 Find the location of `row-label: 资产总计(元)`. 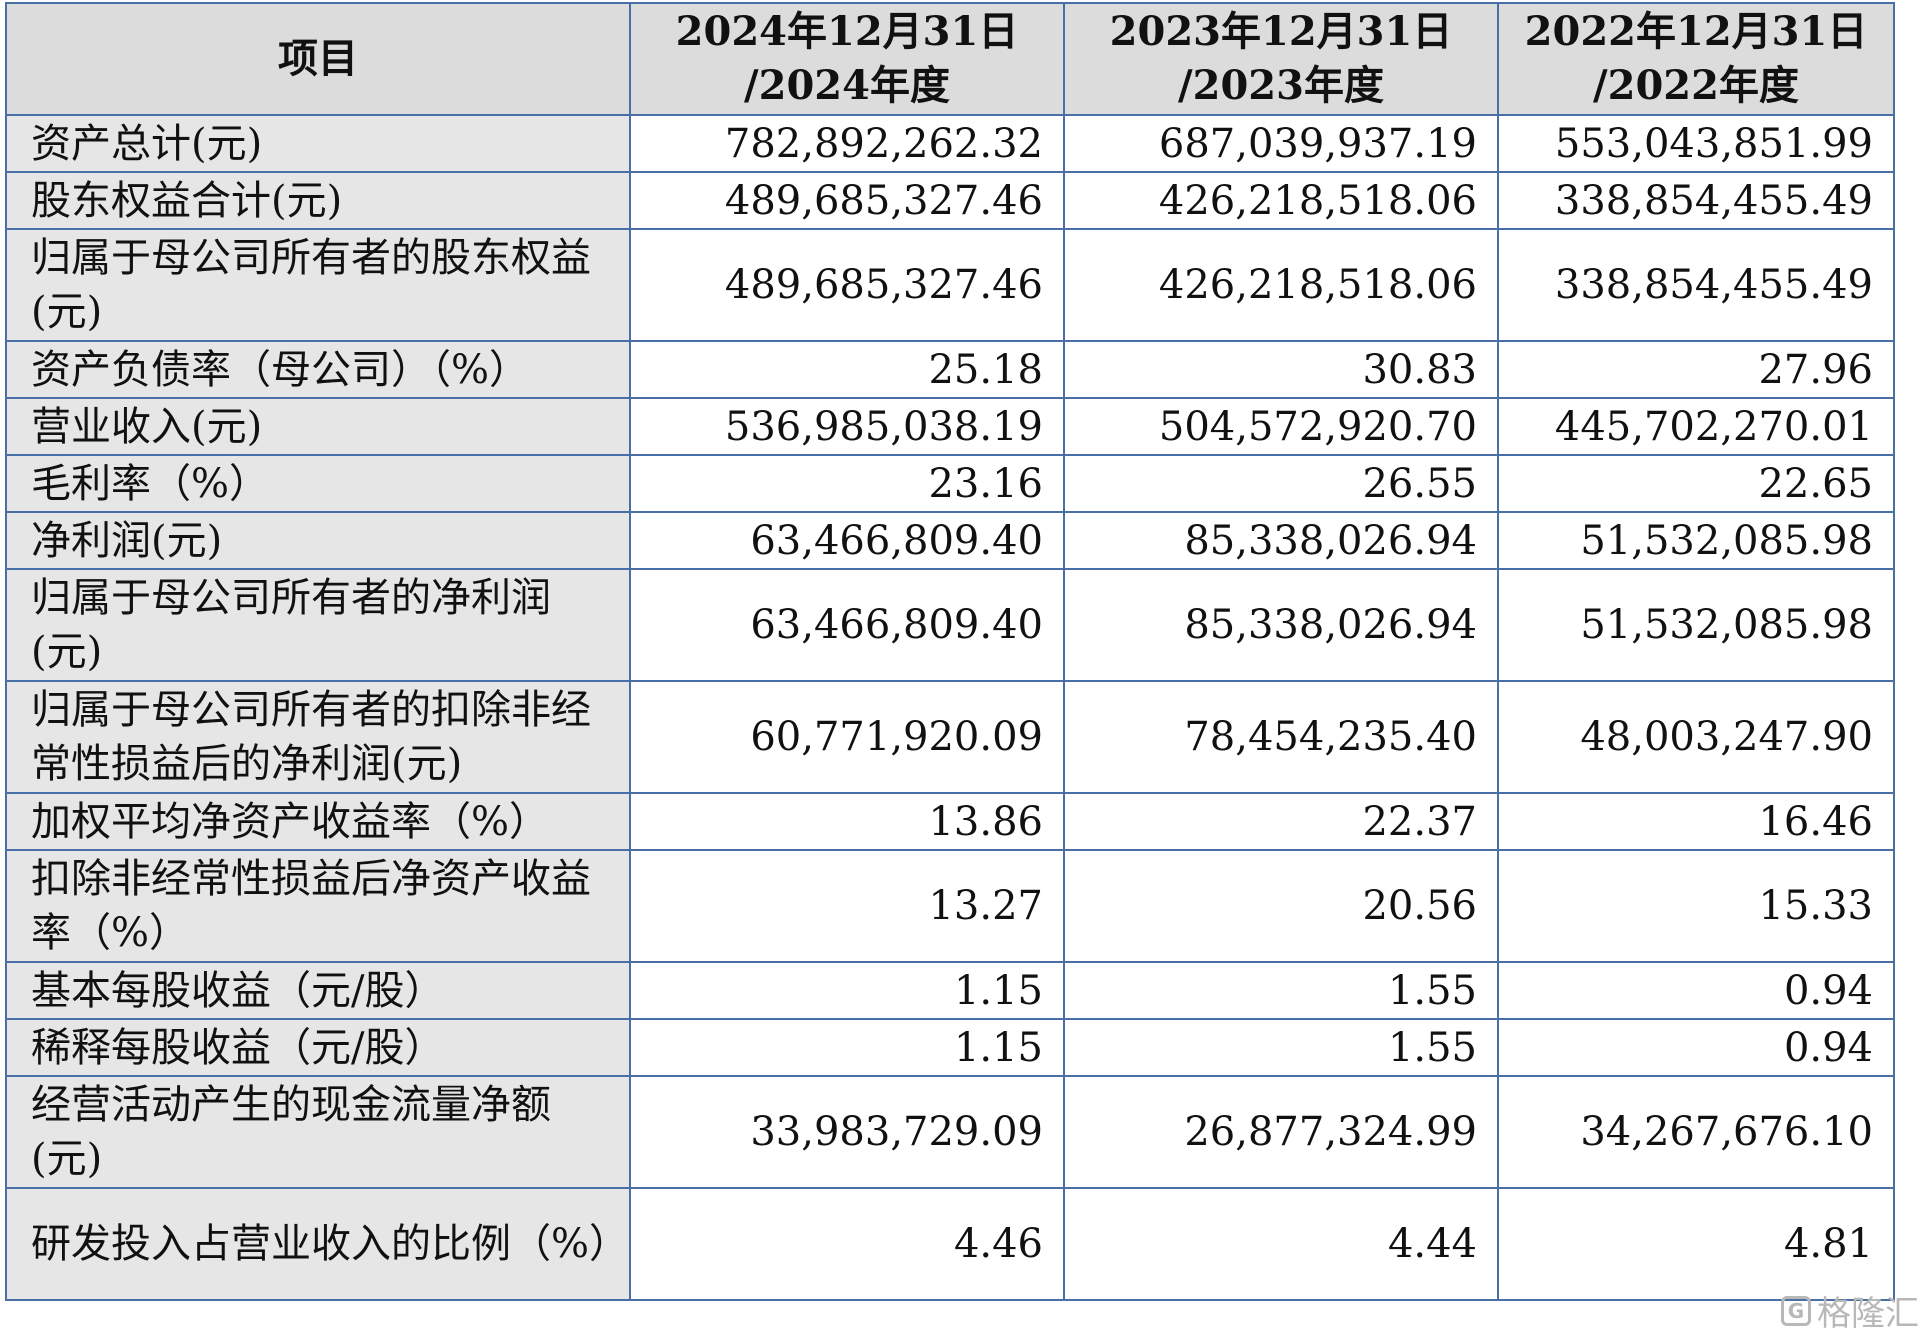

row-label: 资产总计(元) is located at coordinates (318, 143).